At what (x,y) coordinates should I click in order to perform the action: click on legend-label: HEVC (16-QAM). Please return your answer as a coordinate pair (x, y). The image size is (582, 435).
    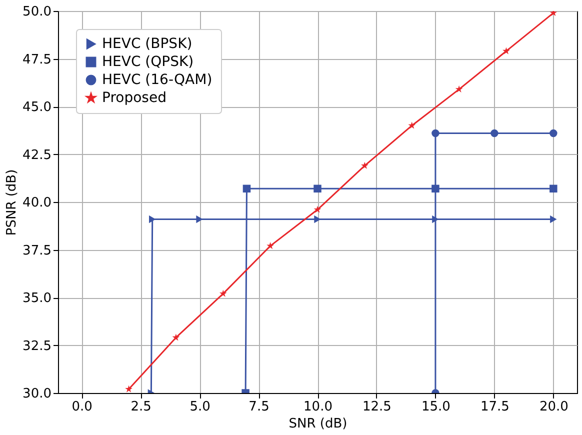
    Looking at the image, I should click on (157, 80).